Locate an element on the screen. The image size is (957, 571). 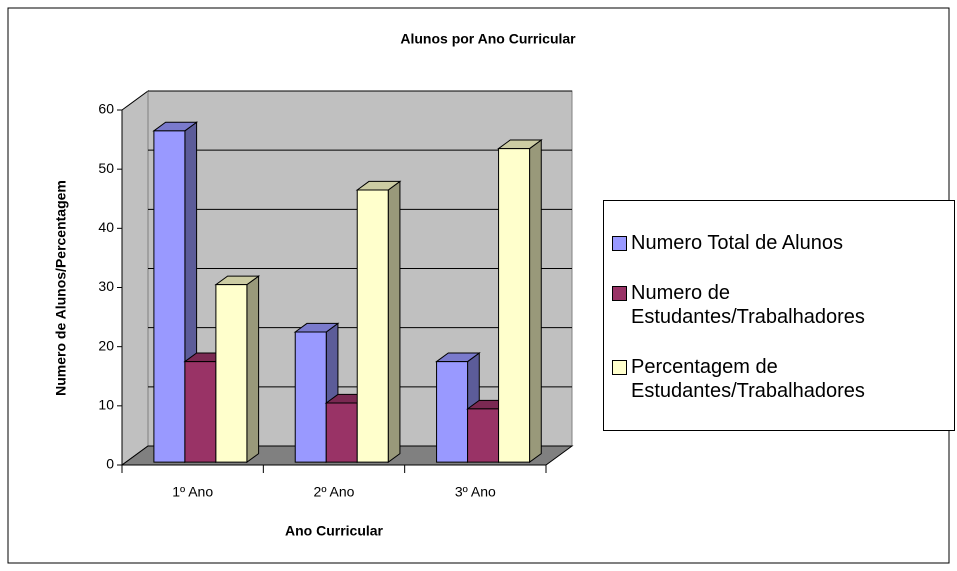
legend-label: Percentagem de Estudantes/Trabalhadores is located at coordinates (748, 379).